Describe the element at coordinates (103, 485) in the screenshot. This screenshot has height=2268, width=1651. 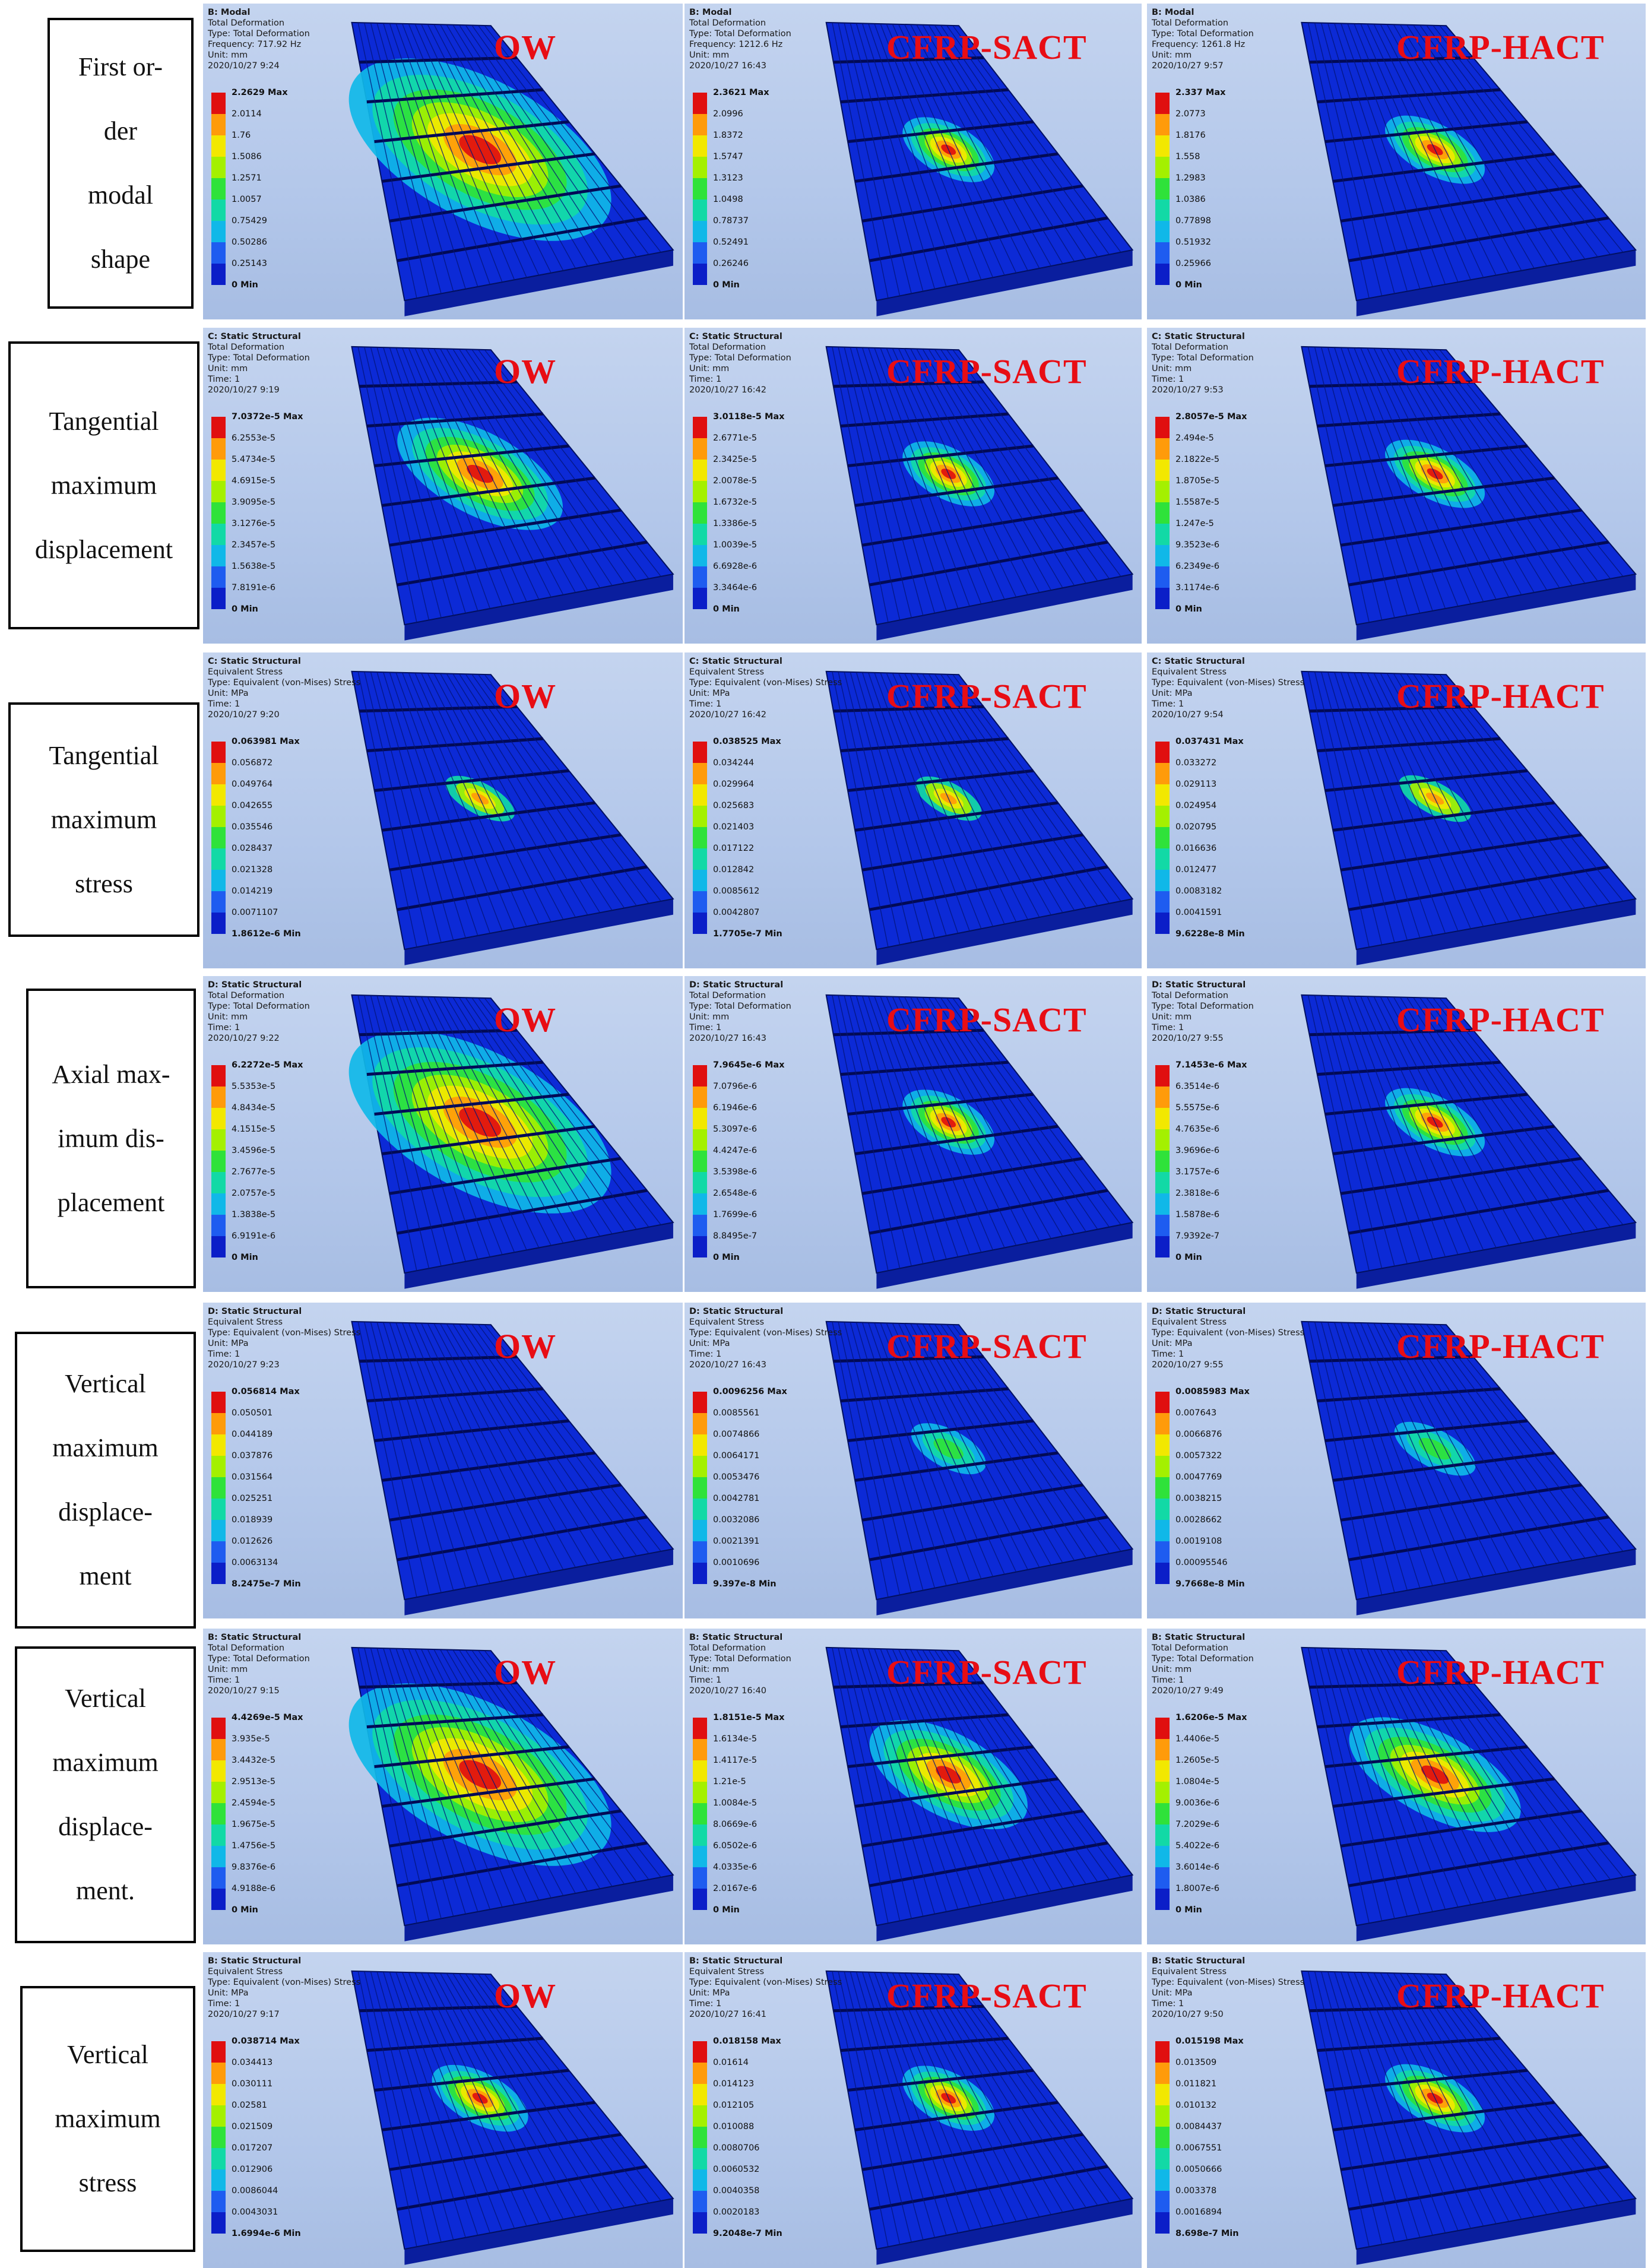
I see `row-label-line: maximum` at that location.